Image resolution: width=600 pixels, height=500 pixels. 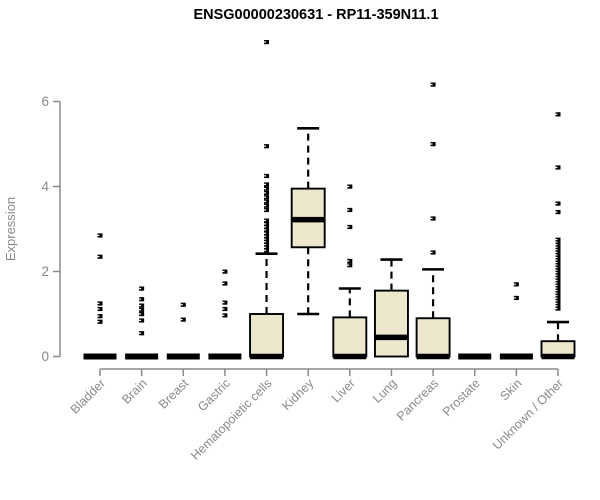 What do you see at coordinates (142, 323) in the screenshot?
I see `box-group-brain` at bounding box center [142, 323].